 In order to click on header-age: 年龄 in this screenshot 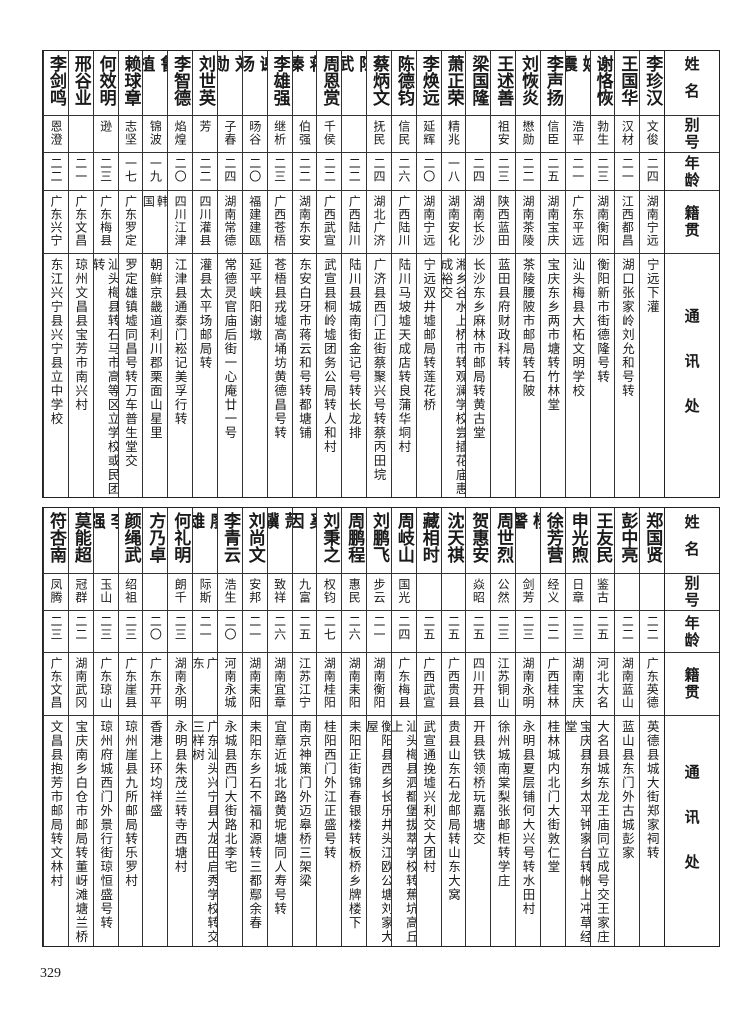, I will do `click(691, 171)`.